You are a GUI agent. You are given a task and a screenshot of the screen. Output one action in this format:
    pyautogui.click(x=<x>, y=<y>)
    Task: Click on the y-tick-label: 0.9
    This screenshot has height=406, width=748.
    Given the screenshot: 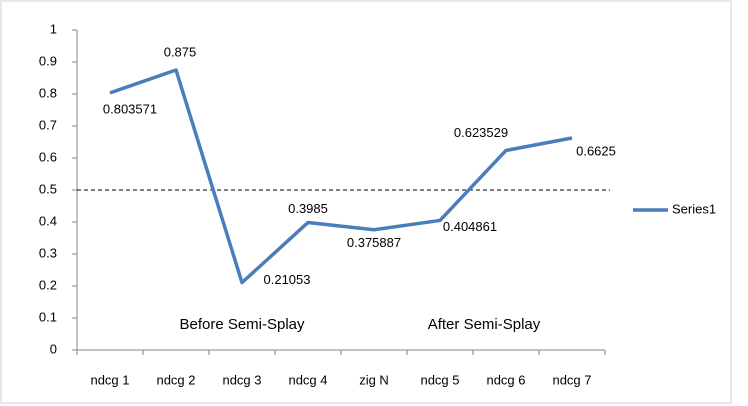 What is the action you would take?
    pyautogui.click(x=48, y=60)
    